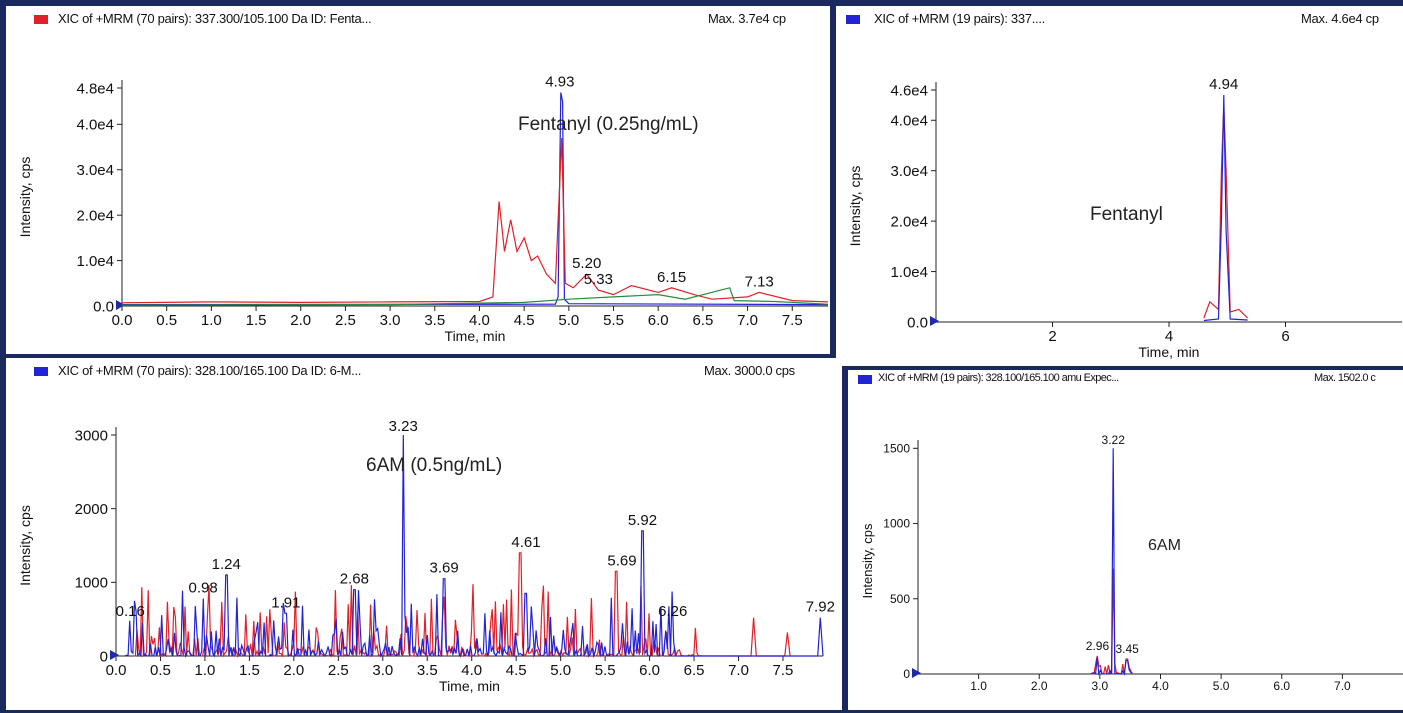 This screenshot has width=1403, height=713. What do you see at coordinates (434, 465) in the screenshot?
I see `chart-annotation: 6AM (0.5ng/mL)` at bounding box center [434, 465].